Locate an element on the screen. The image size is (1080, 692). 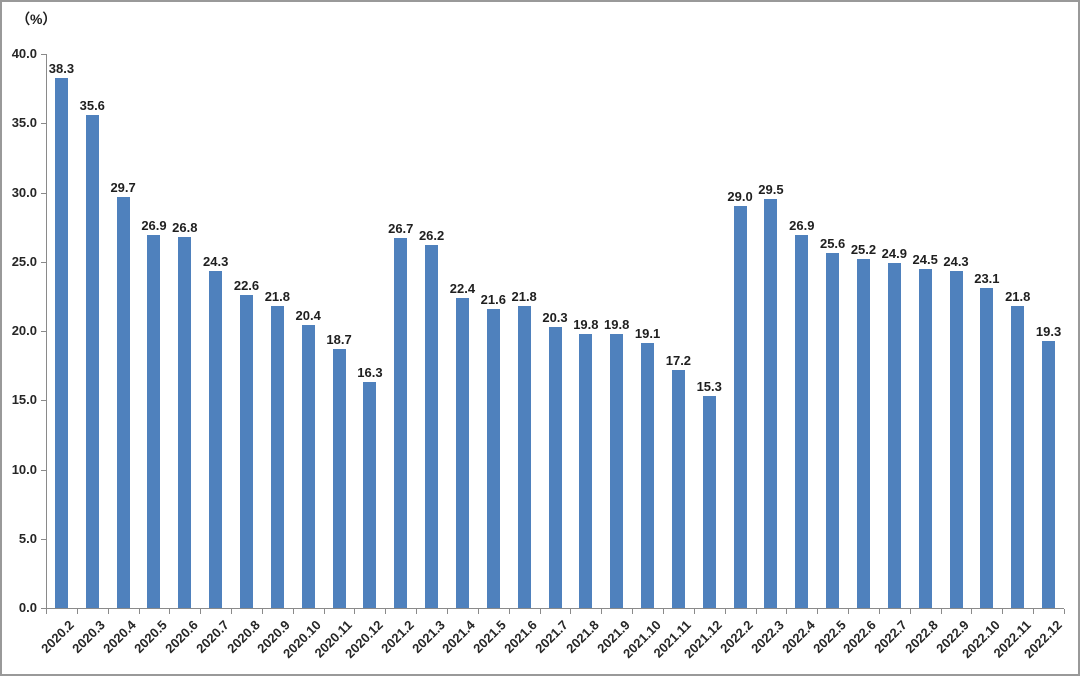
bar-2020.5 is located at coordinates (154, 421).